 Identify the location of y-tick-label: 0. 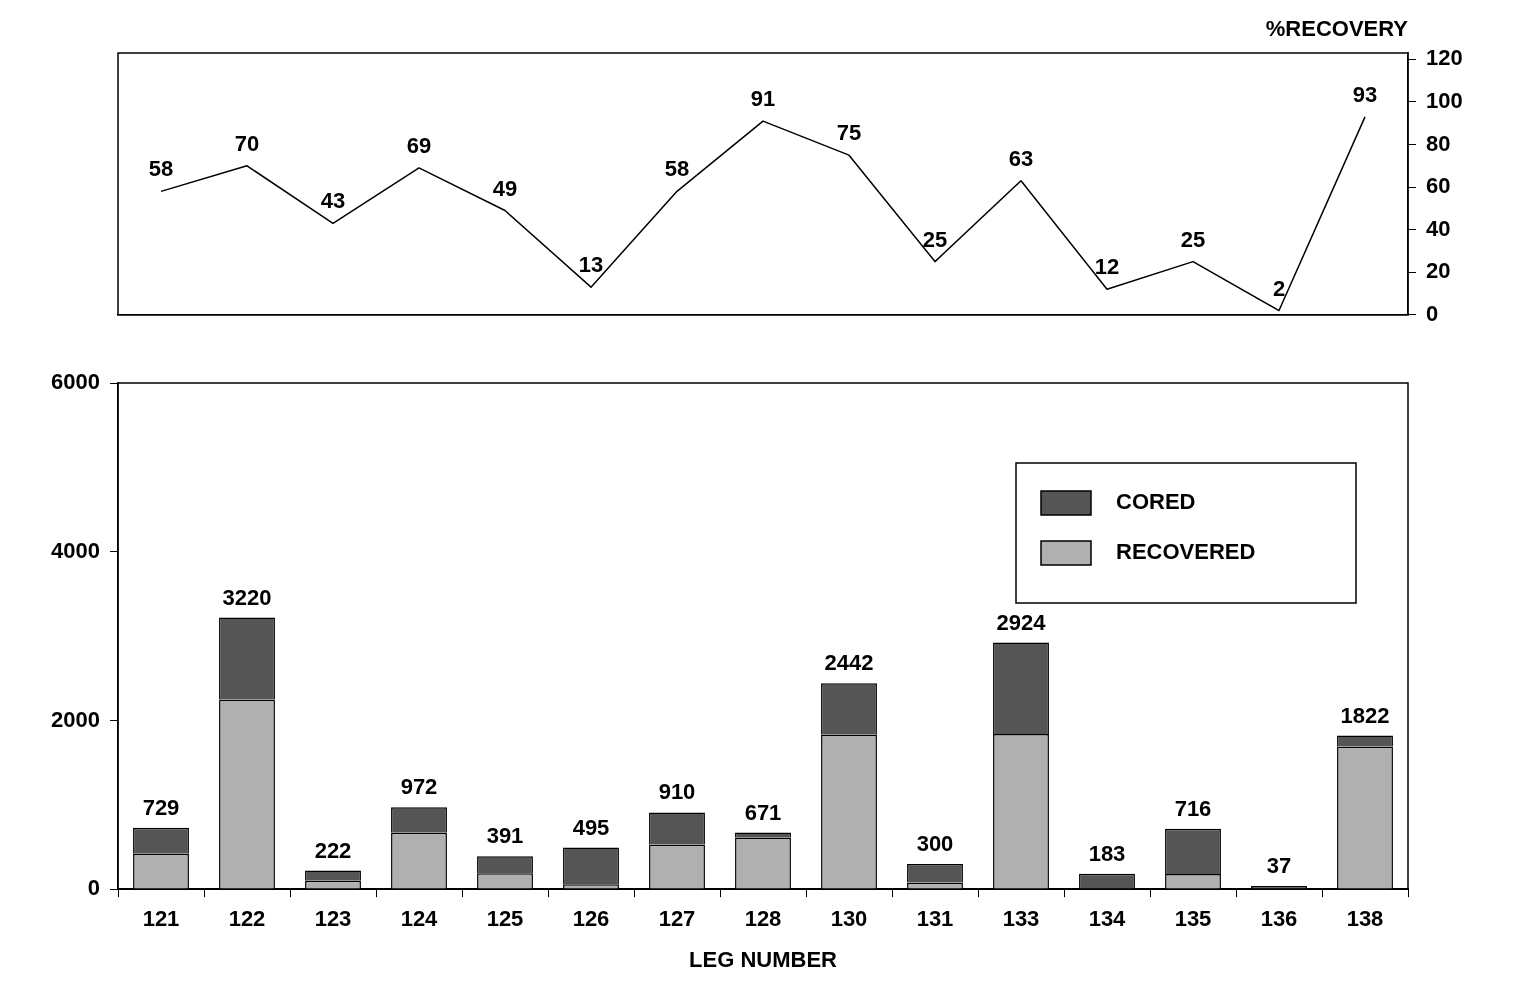
(93, 888).